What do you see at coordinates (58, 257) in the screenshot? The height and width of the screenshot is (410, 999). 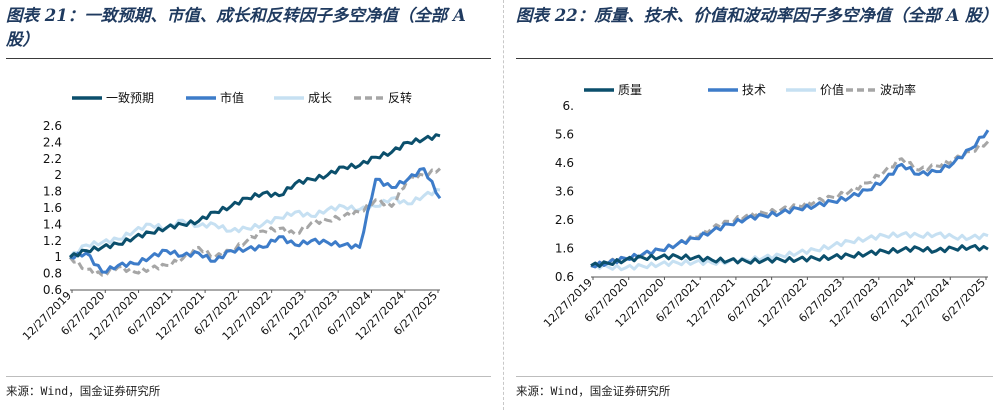 I see `y-tick-label: 1` at bounding box center [58, 257].